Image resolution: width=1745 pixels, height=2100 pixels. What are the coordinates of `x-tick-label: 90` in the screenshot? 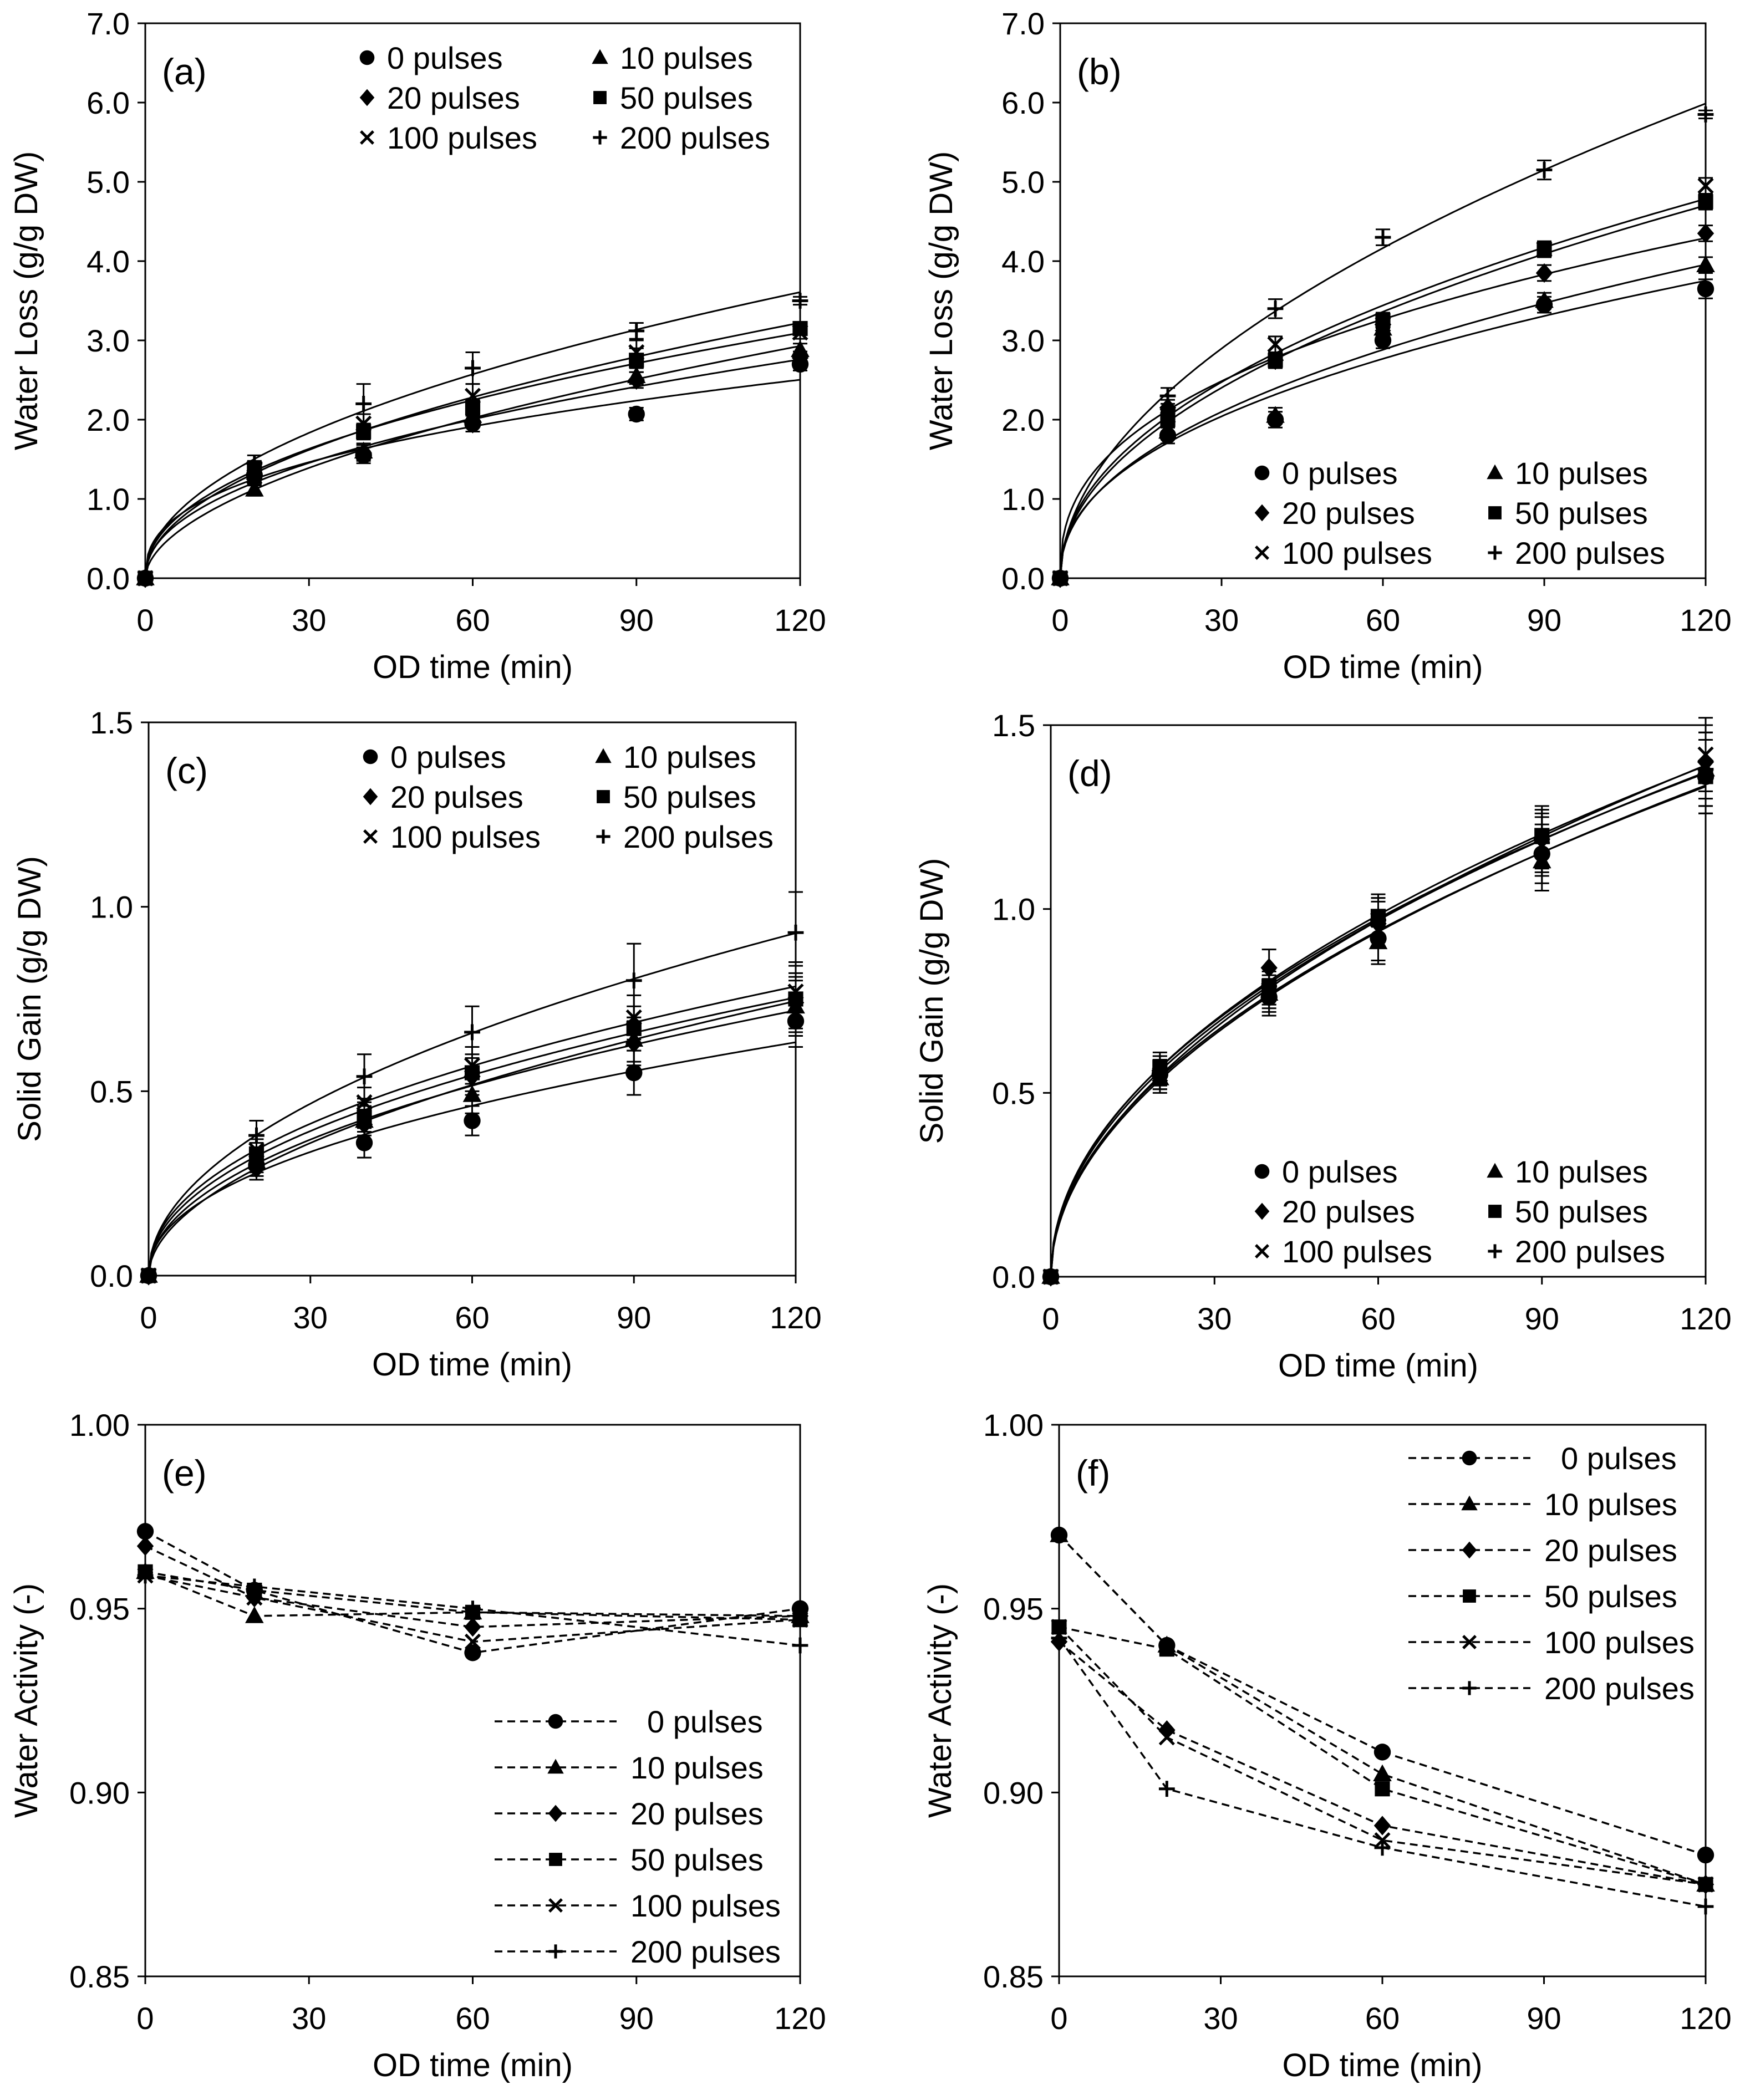 It's located at (636, 2018).